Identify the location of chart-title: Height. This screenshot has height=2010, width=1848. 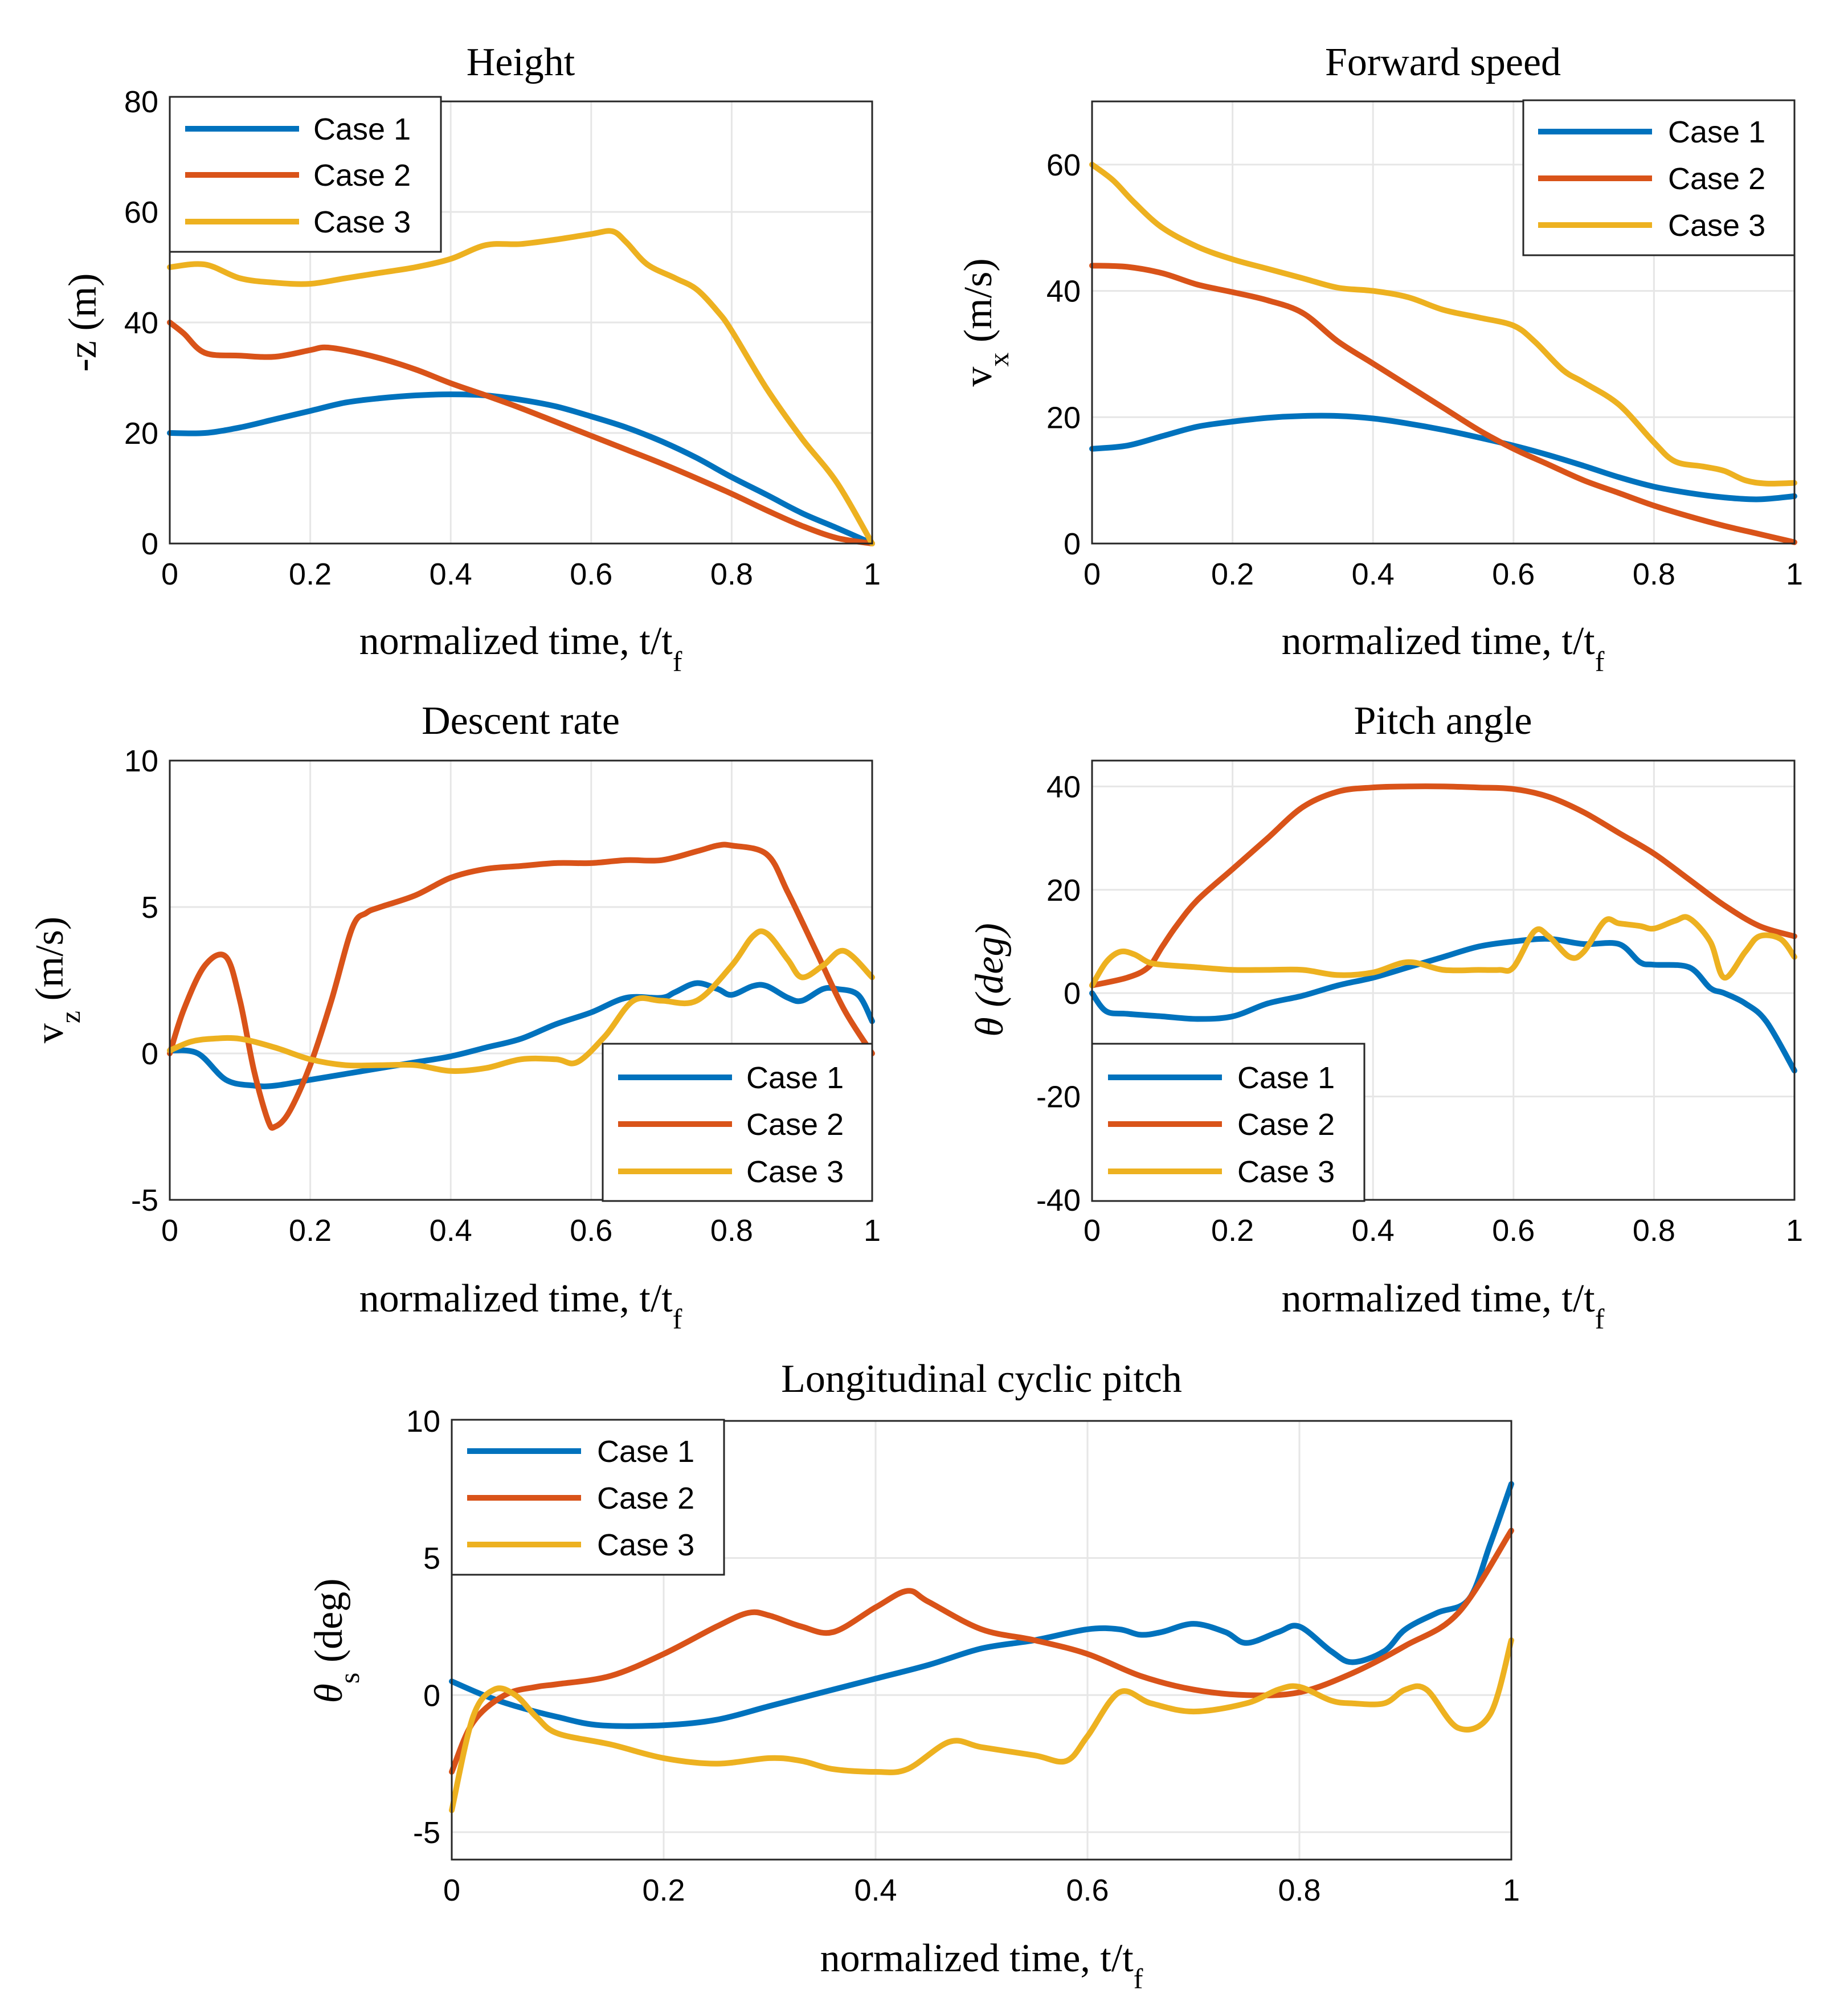
(521, 62).